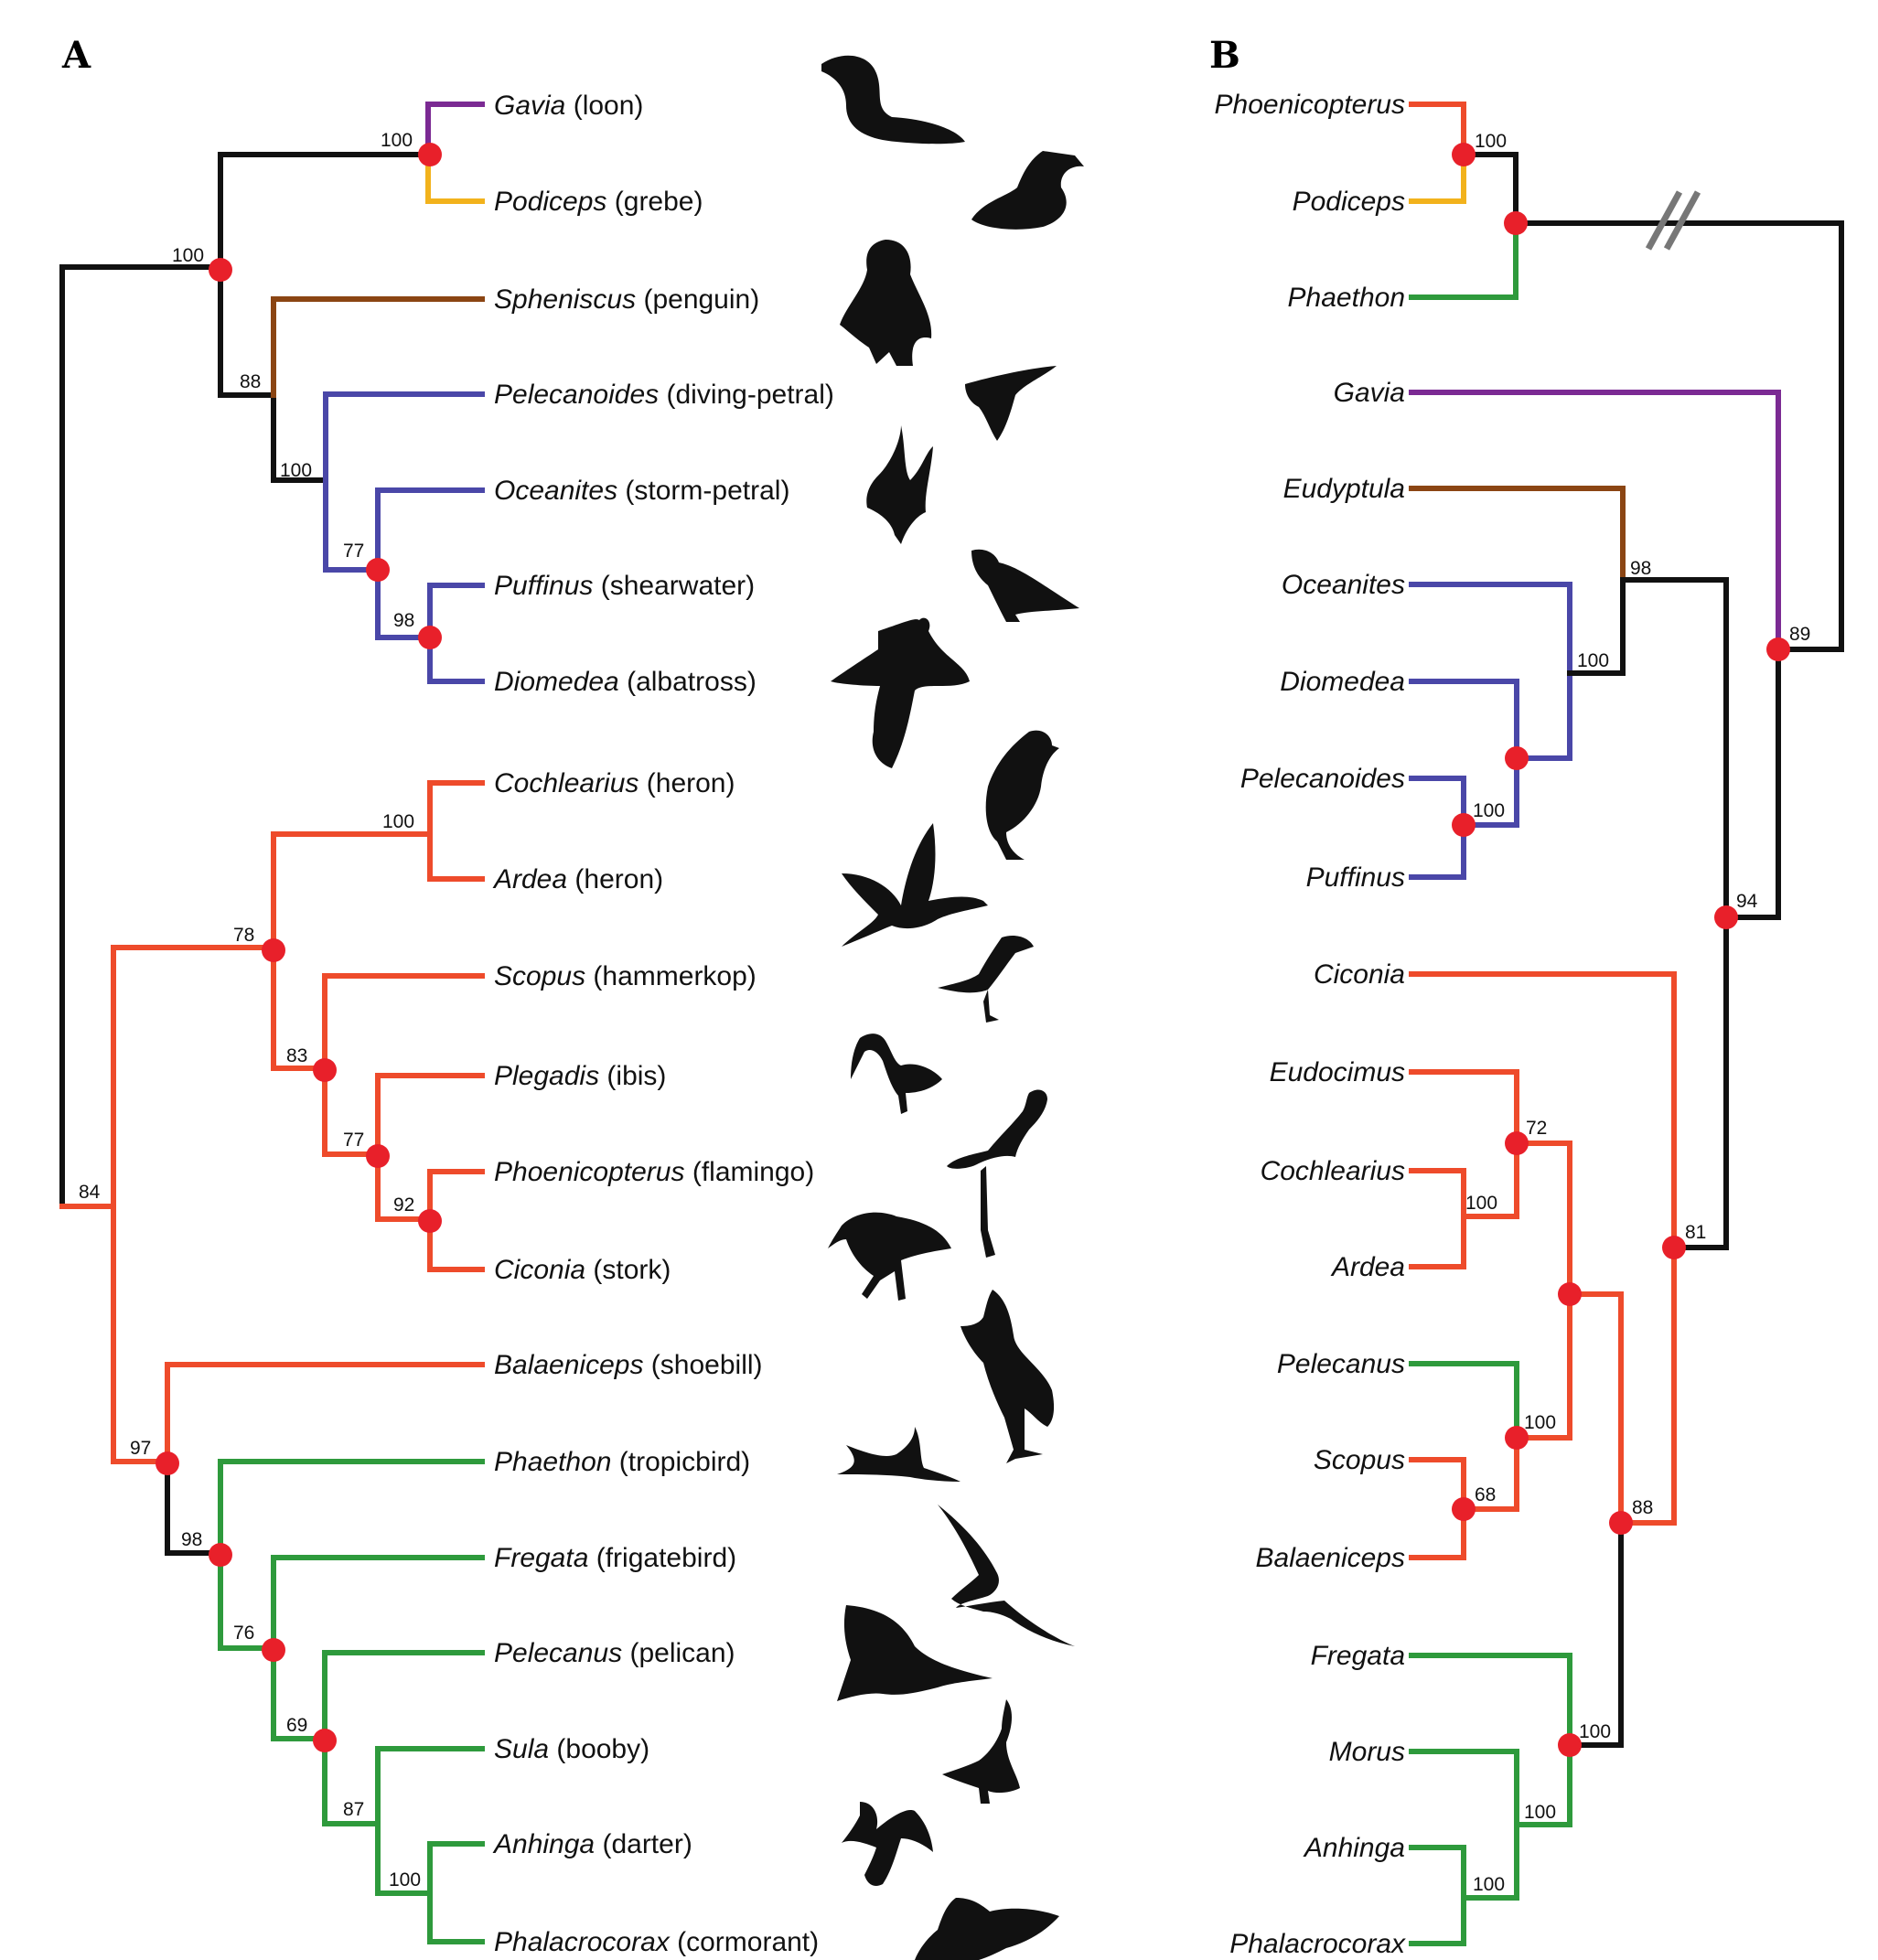 The image size is (1878, 1960). Describe the element at coordinates (353, 1809) in the screenshot. I see `support-value: 87` at that location.